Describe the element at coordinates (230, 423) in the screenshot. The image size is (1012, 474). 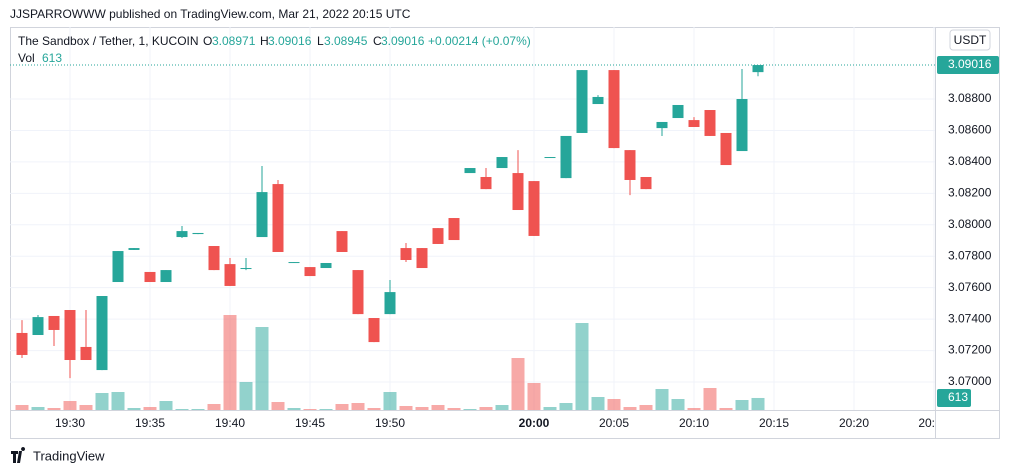
I see `x-tick-label: 19:40` at that location.